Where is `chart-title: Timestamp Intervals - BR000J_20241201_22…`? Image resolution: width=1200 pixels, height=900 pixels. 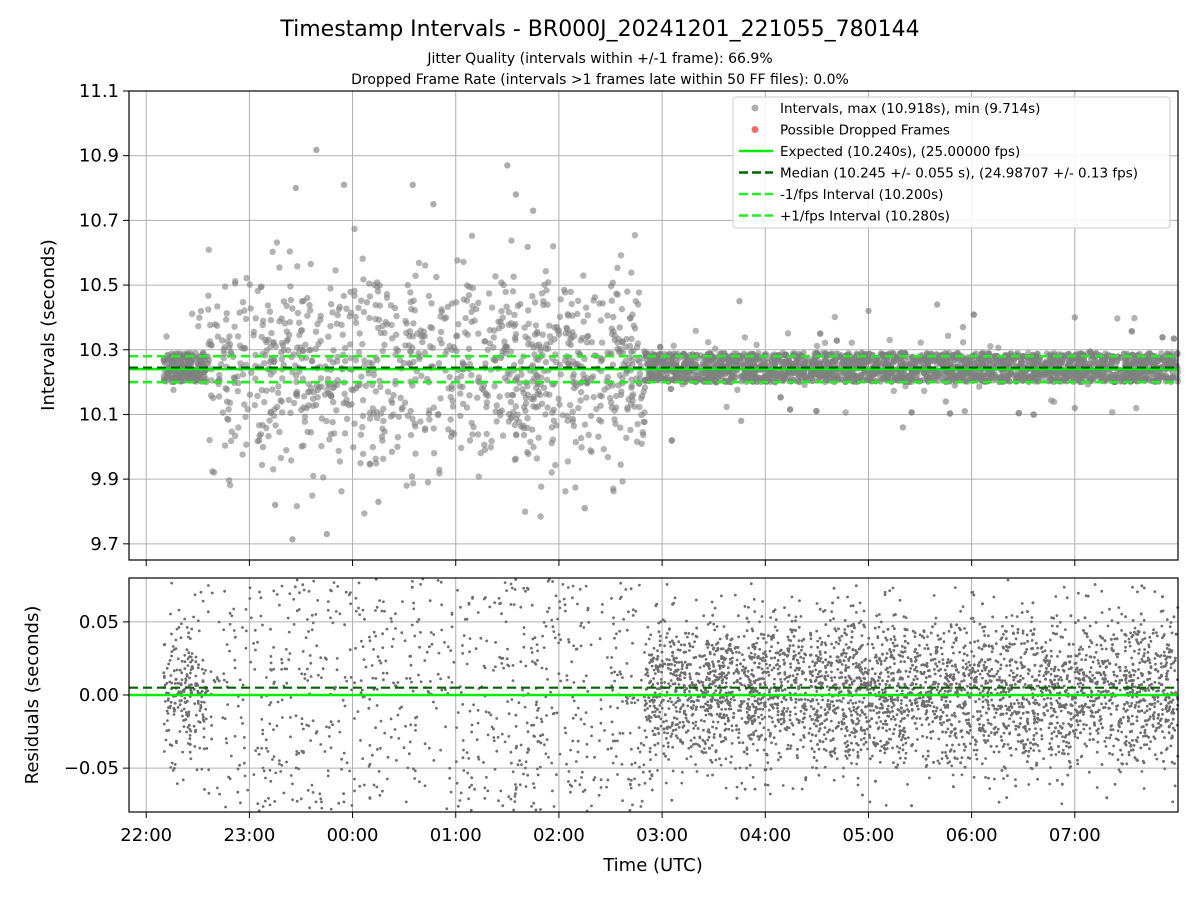
chart-title: Timestamp Intervals - BR000J_20241201_22… is located at coordinates (599, 29).